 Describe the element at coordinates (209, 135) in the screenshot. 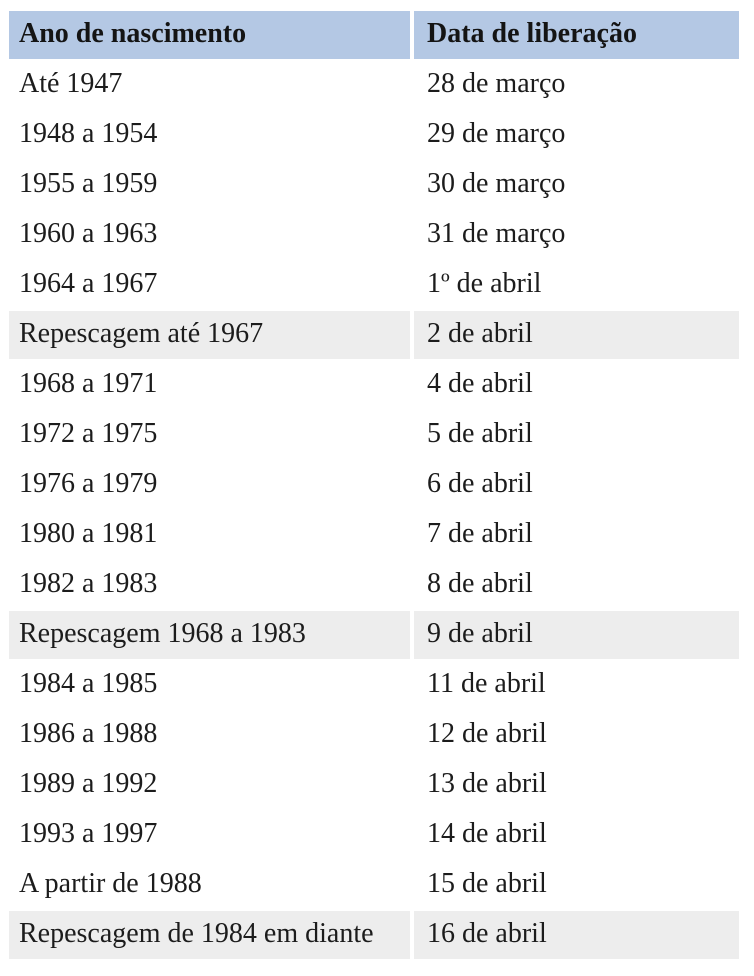

I see `year-range-cell: 1948 a 1954` at that location.